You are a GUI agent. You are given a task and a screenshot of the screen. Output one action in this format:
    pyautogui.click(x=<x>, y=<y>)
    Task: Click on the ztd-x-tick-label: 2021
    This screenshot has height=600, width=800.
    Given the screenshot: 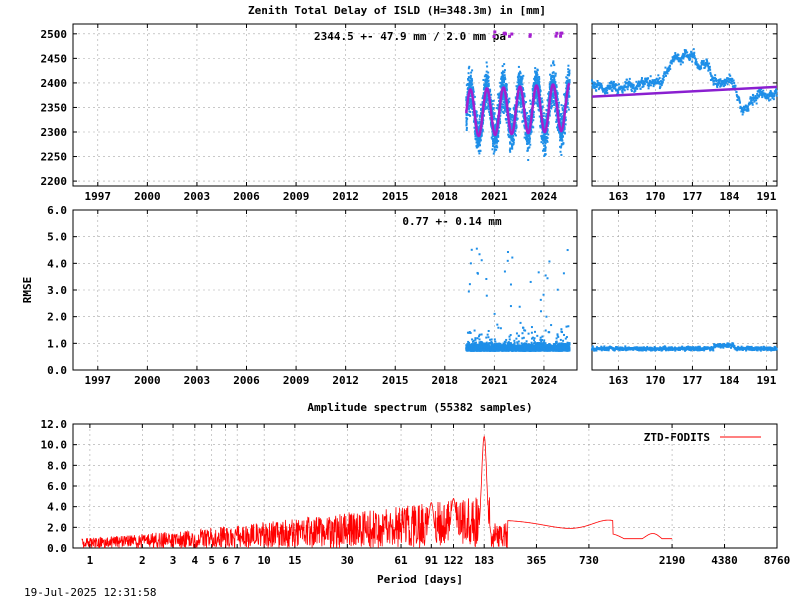 What is the action you would take?
    pyautogui.click(x=494, y=196)
    